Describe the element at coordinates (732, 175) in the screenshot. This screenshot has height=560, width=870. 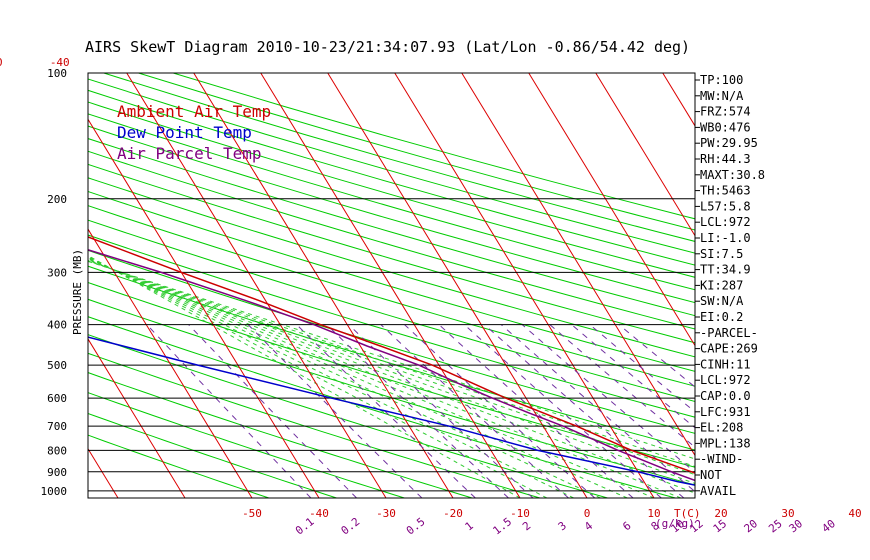
I see `index-label: MAXT:30.8` at that location.